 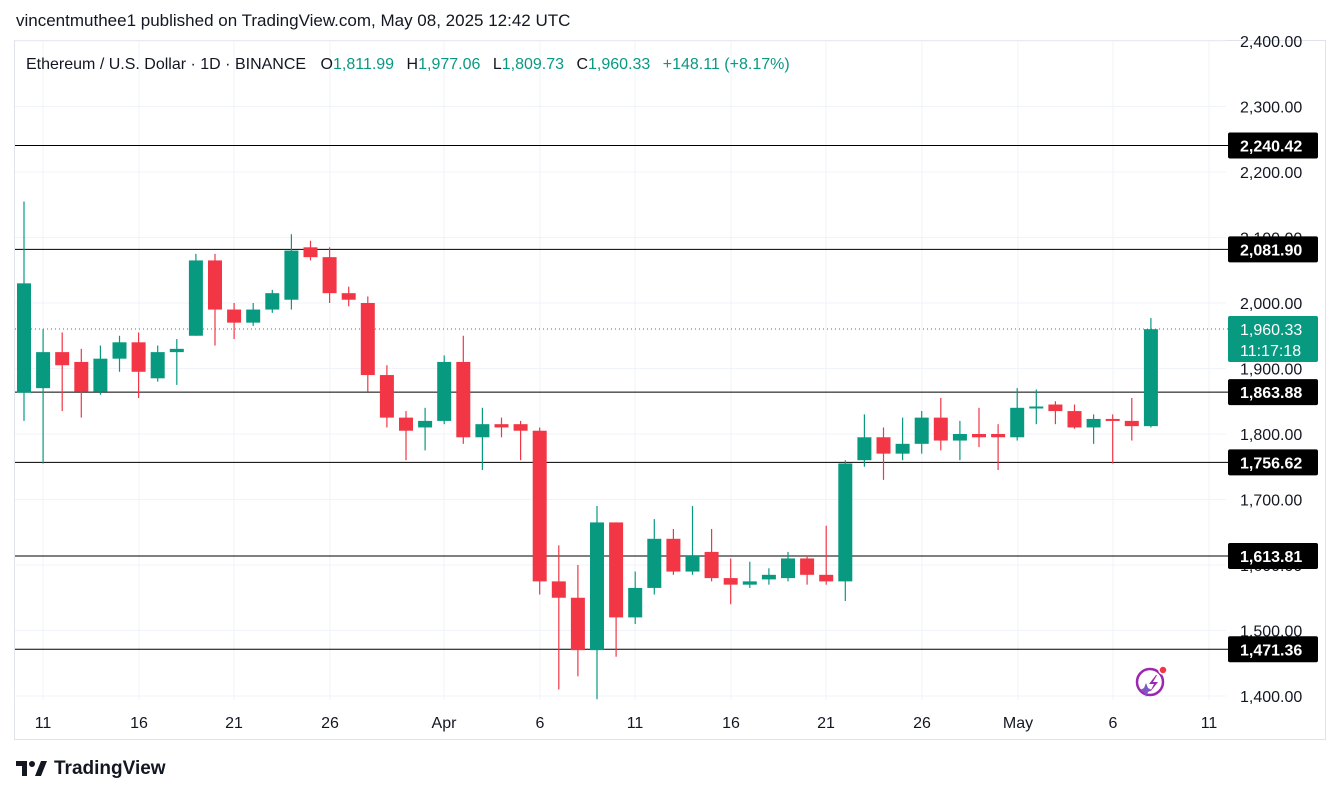 What do you see at coordinates (1151, 681) in the screenshot?
I see `spark-icon` at bounding box center [1151, 681].